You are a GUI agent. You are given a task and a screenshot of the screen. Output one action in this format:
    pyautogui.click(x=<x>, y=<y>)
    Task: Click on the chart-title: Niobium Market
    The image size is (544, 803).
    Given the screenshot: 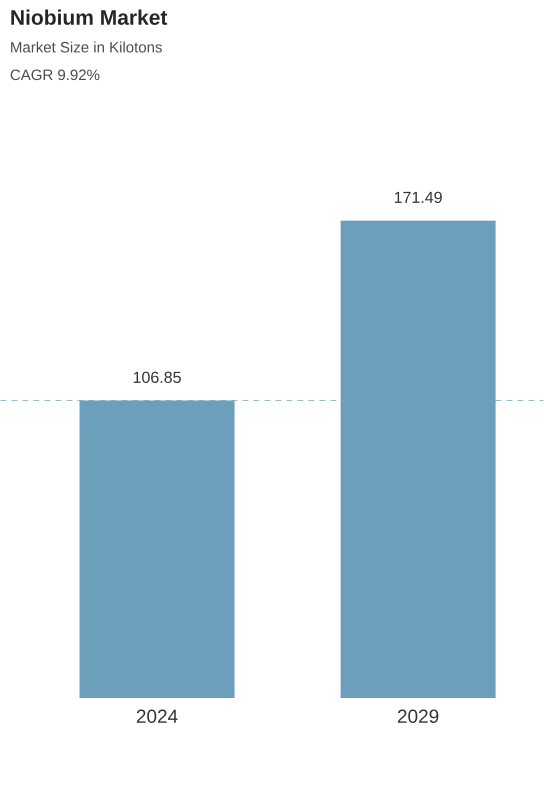 What is the action you would take?
    pyautogui.click(x=89, y=17)
    